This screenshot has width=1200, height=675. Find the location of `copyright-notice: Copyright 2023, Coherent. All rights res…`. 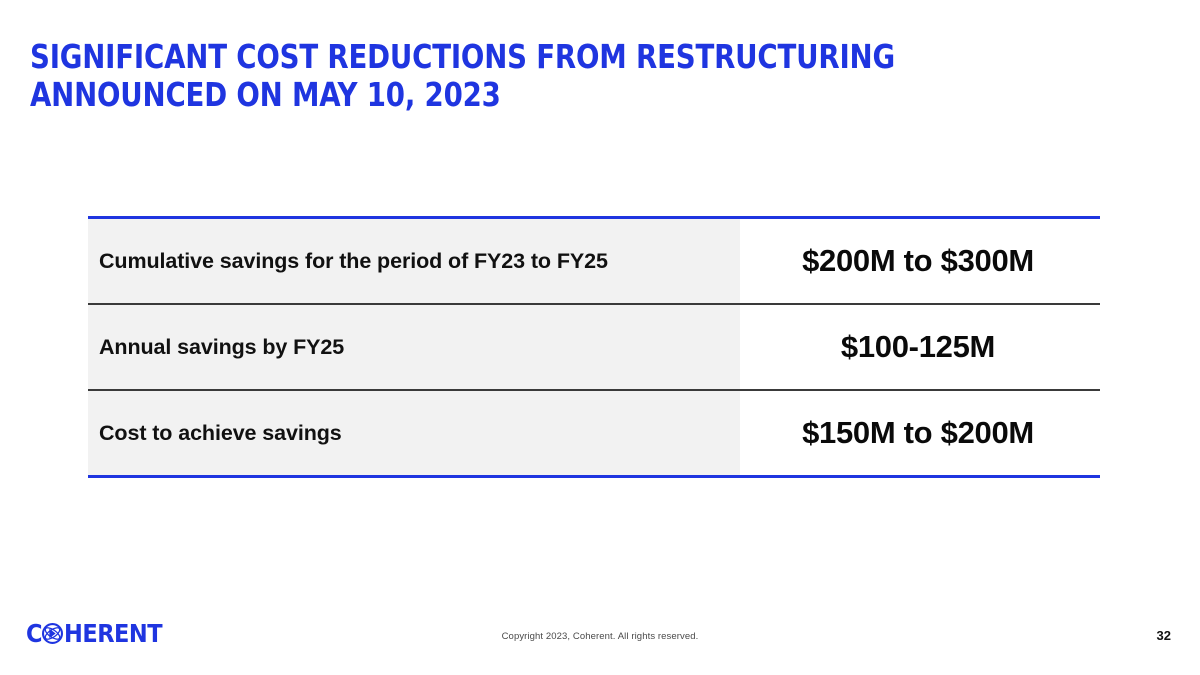

copyright-notice: Copyright 2023, Coherent. All rights res… is located at coordinates (600, 636).